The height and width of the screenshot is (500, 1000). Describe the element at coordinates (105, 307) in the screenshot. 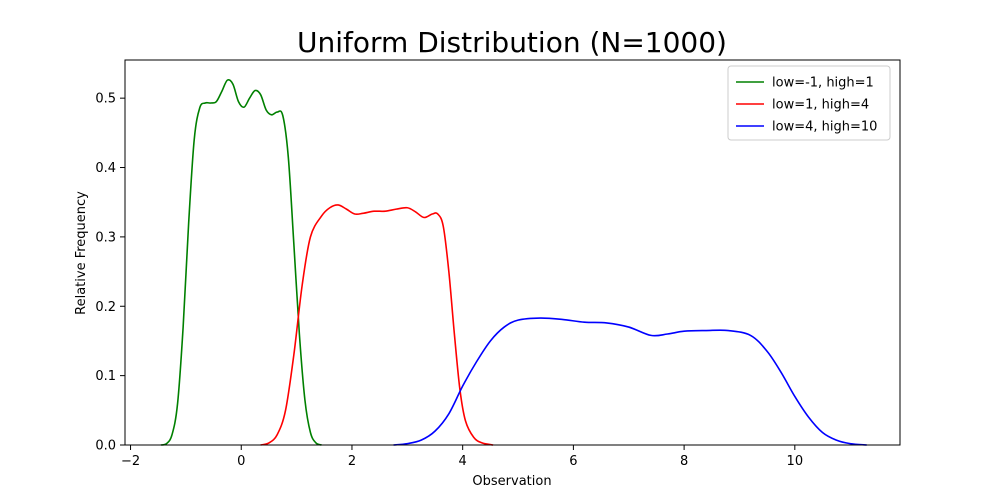

I see `y-tick-label: 0.2` at that location.